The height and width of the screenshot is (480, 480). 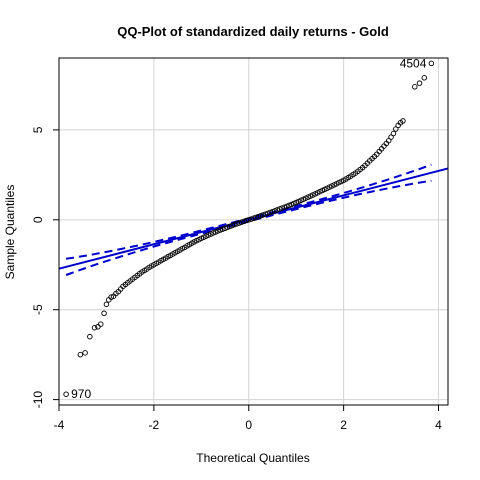 I want to click on y-tick-label: -5, so click(x=38, y=309).